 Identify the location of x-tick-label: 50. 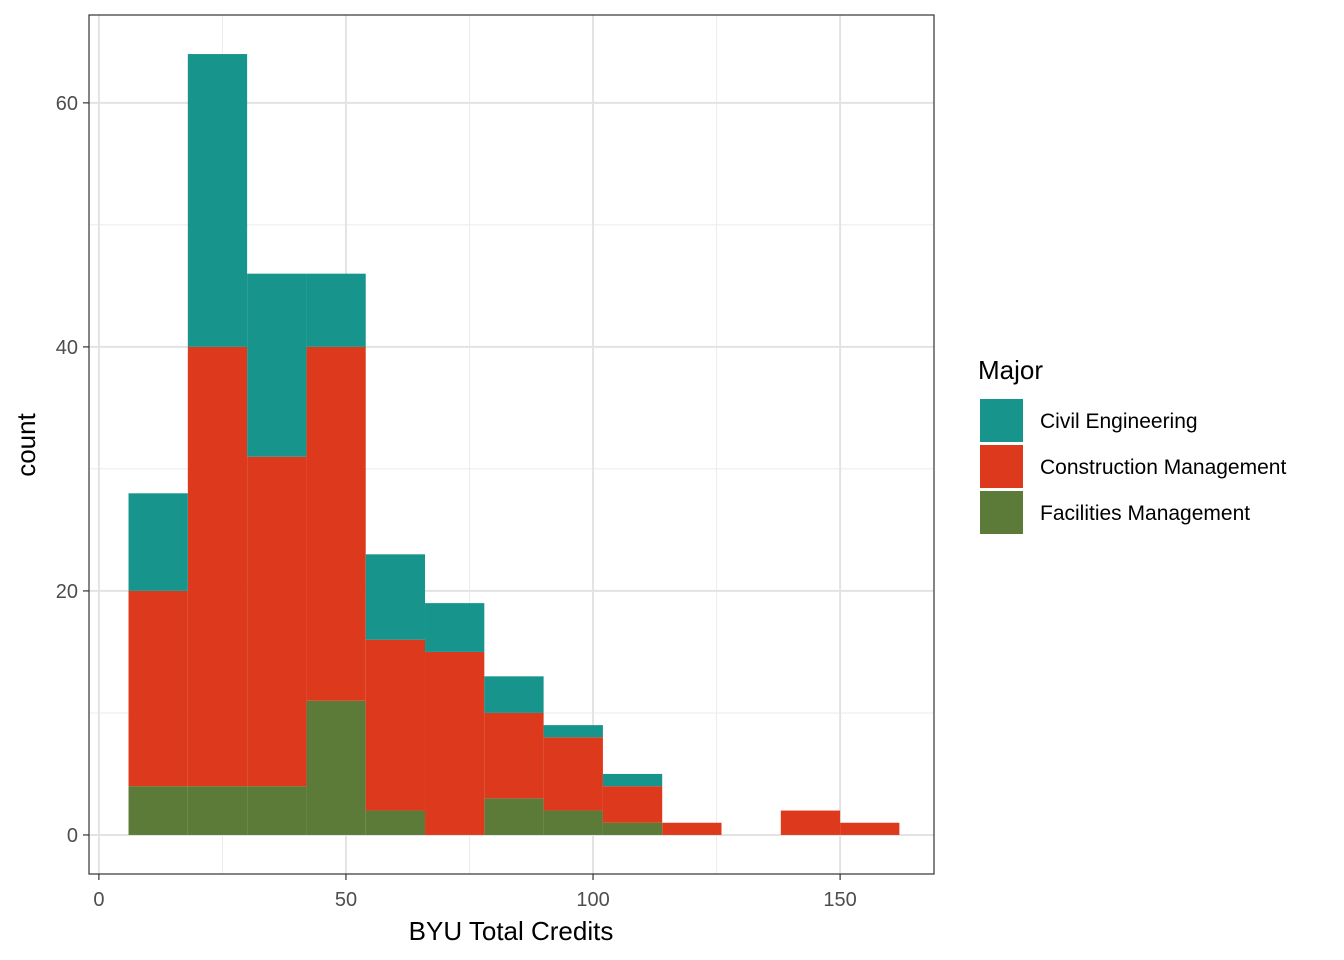
(346, 900).